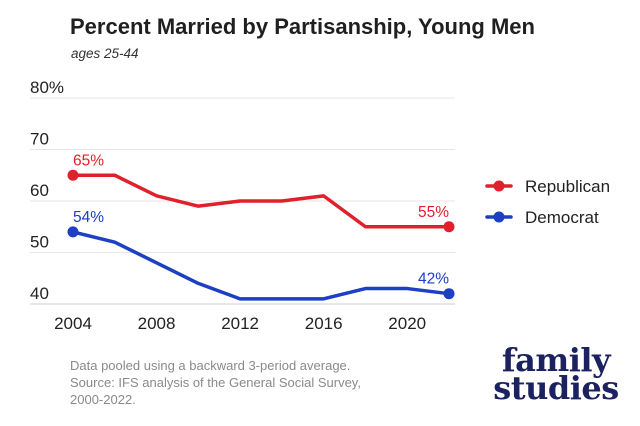 This screenshot has width=640, height=426. What do you see at coordinates (47, 87) in the screenshot?
I see `y-tick-label: 80%` at bounding box center [47, 87].